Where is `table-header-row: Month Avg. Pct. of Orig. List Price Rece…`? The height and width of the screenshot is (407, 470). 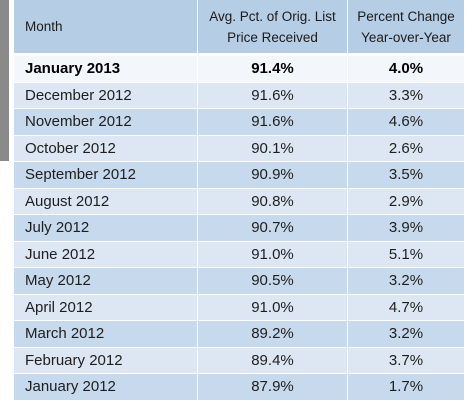
table-header-row: Month Avg. Pct. of Orig. List Price Rece… is located at coordinates (239, 28).